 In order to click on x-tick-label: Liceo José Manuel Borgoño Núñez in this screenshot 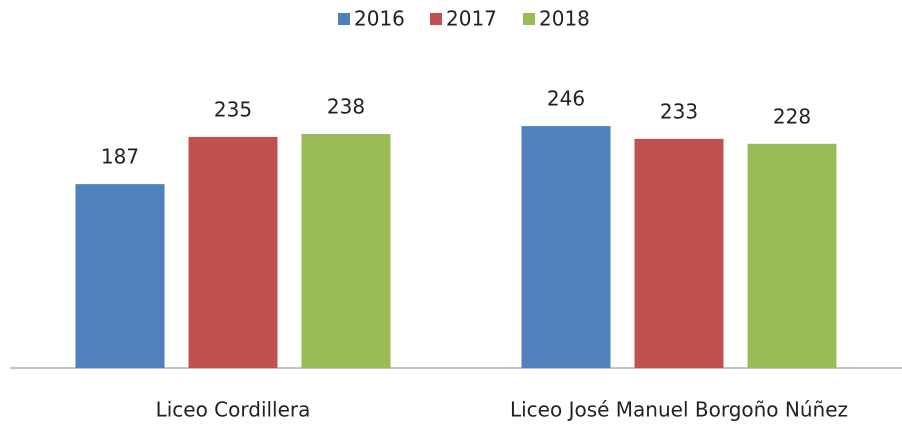, I will do `click(679, 410)`.